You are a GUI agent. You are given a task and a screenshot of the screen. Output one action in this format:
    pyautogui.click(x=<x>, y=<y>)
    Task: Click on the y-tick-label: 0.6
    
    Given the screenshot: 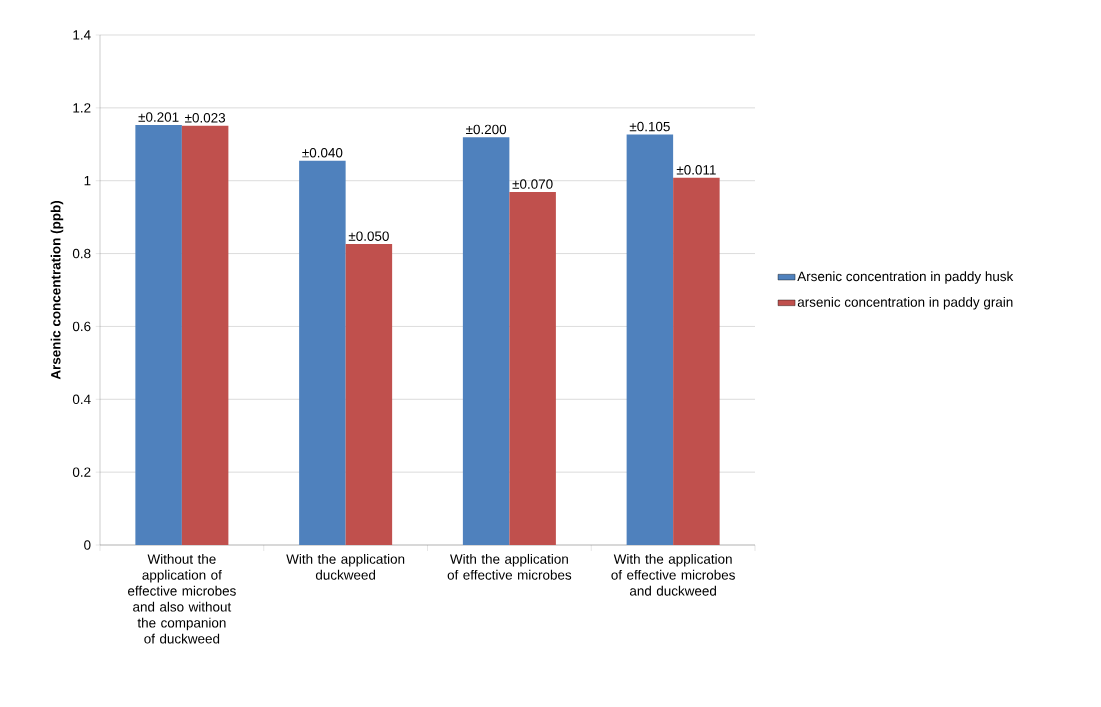 What is the action you would take?
    pyautogui.click(x=81, y=326)
    